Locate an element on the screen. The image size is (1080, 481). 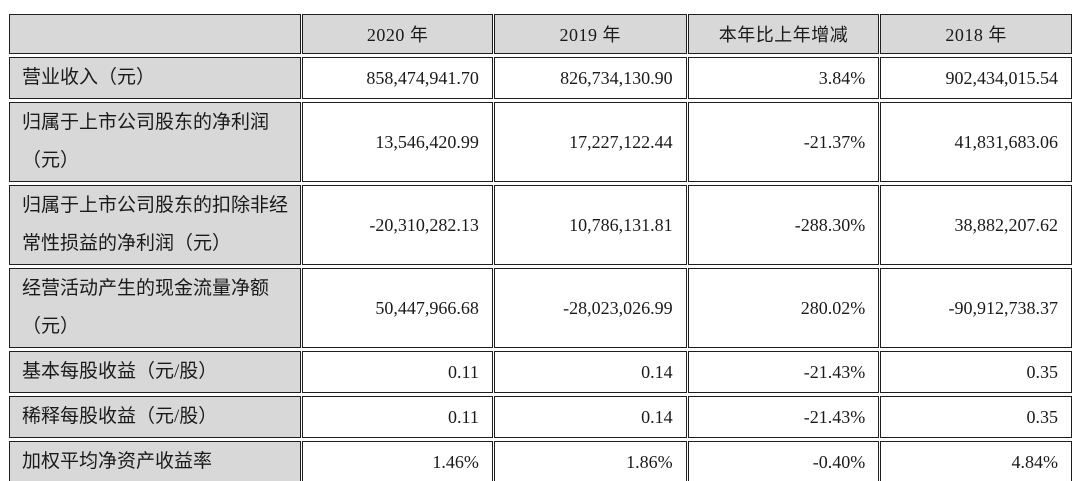
value-cell: 50,447,966.68 is located at coordinates (397, 308).